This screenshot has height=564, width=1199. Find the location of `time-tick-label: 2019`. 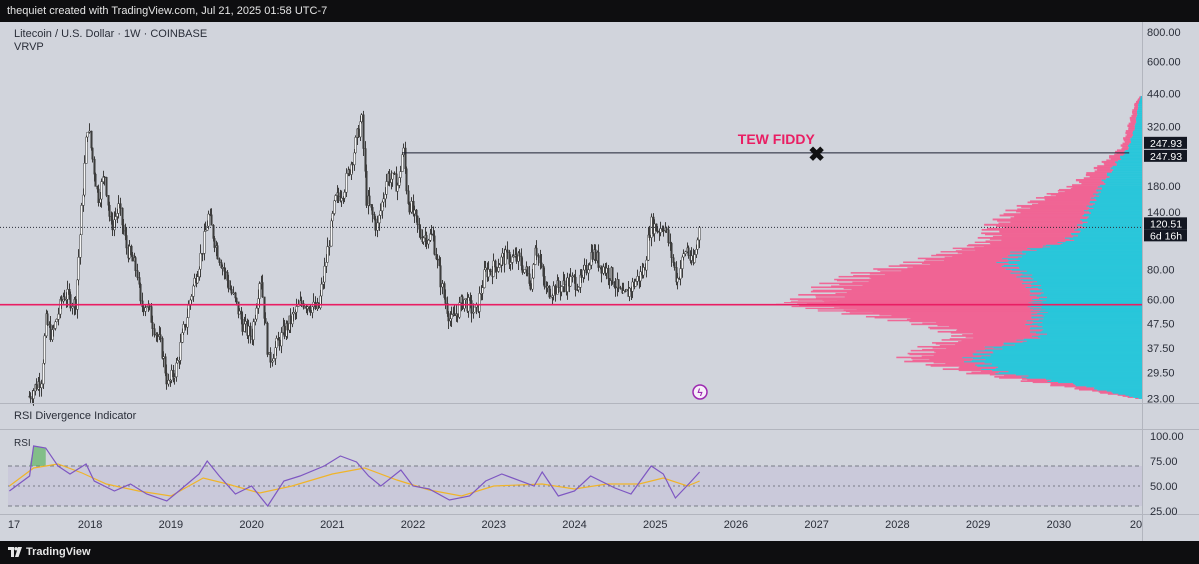

time-tick-label: 2019 is located at coordinates (171, 525).